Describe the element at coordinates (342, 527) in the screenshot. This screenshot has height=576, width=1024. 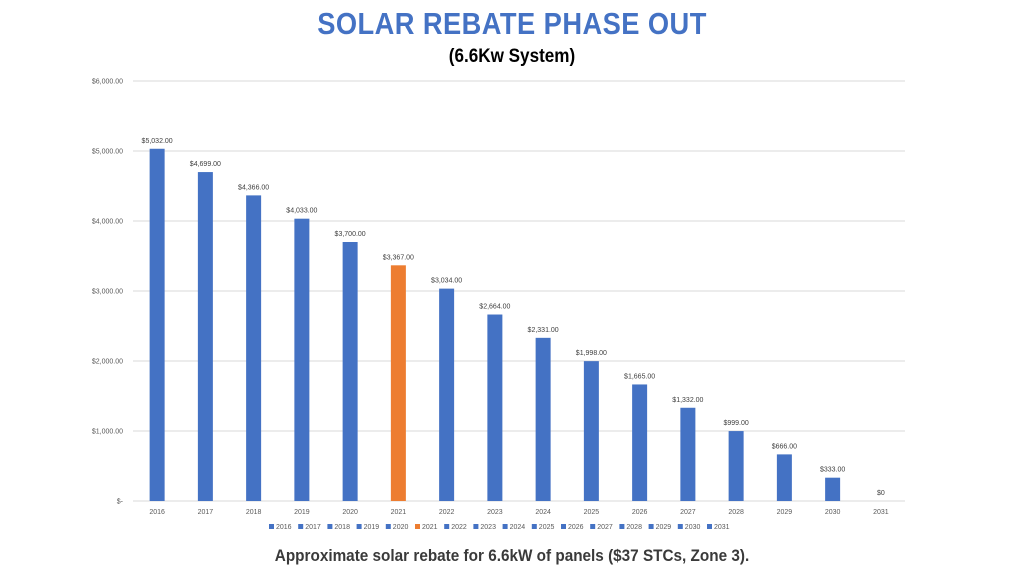
I see `legend-label-2018: 2018` at that location.